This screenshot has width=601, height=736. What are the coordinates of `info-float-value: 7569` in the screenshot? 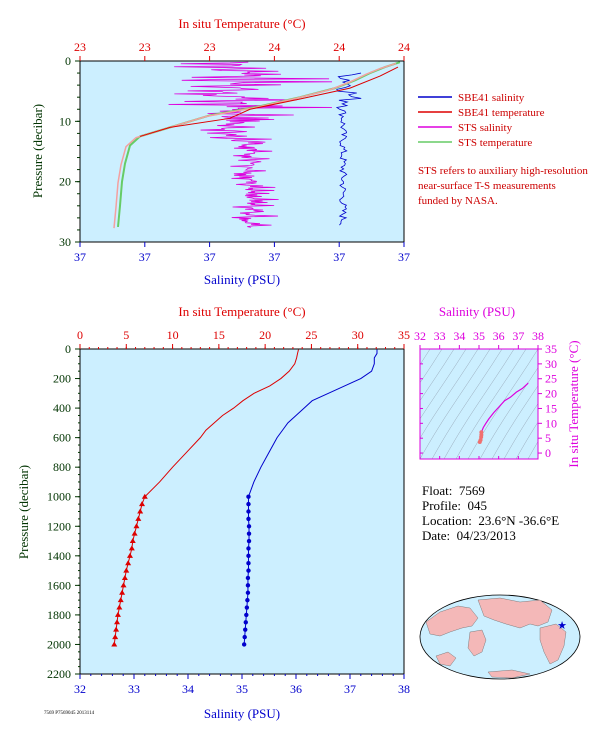 It's located at (471, 490).